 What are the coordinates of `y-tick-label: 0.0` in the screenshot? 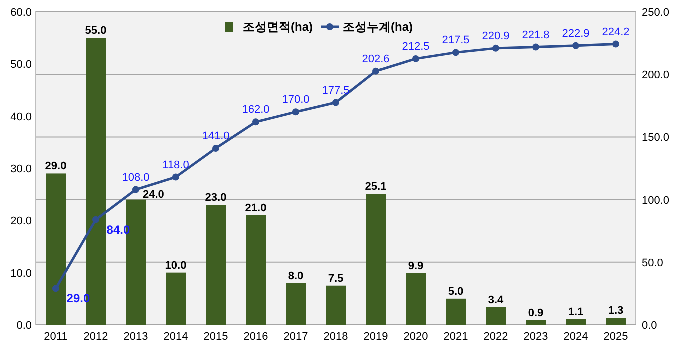 It's located at (24, 326).